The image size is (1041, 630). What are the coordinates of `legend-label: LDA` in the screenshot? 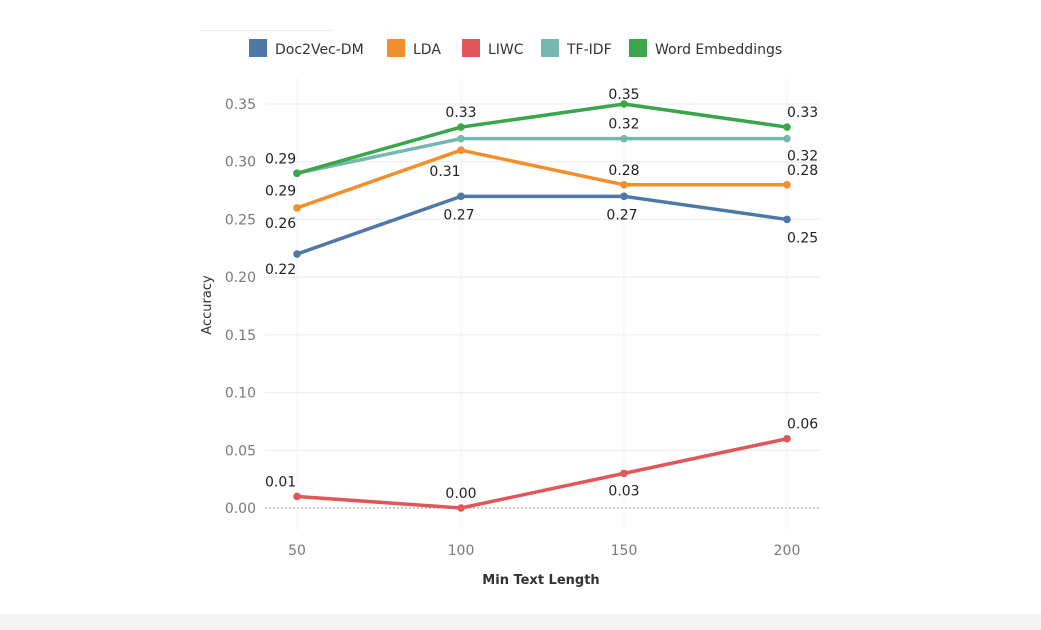 It's located at (427, 50).